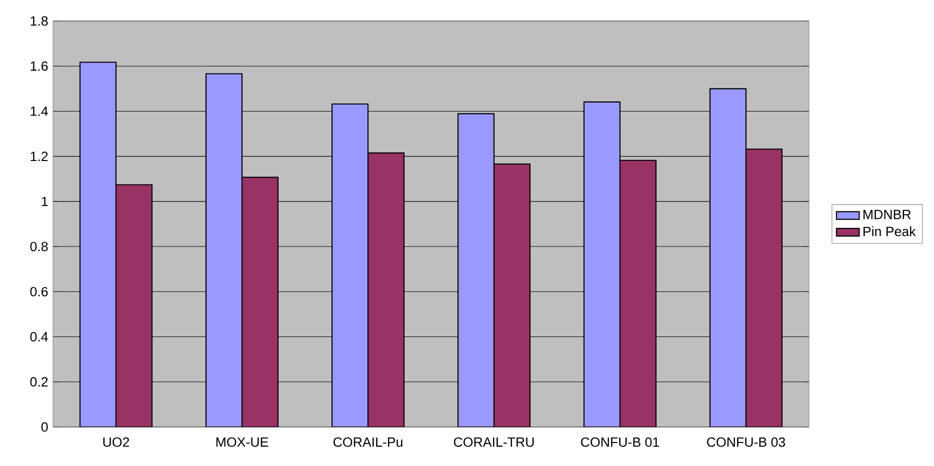 The image size is (934, 466). Describe the element at coordinates (890, 231) in the screenshot. I see `legend-label: Pin Peak` at that location.